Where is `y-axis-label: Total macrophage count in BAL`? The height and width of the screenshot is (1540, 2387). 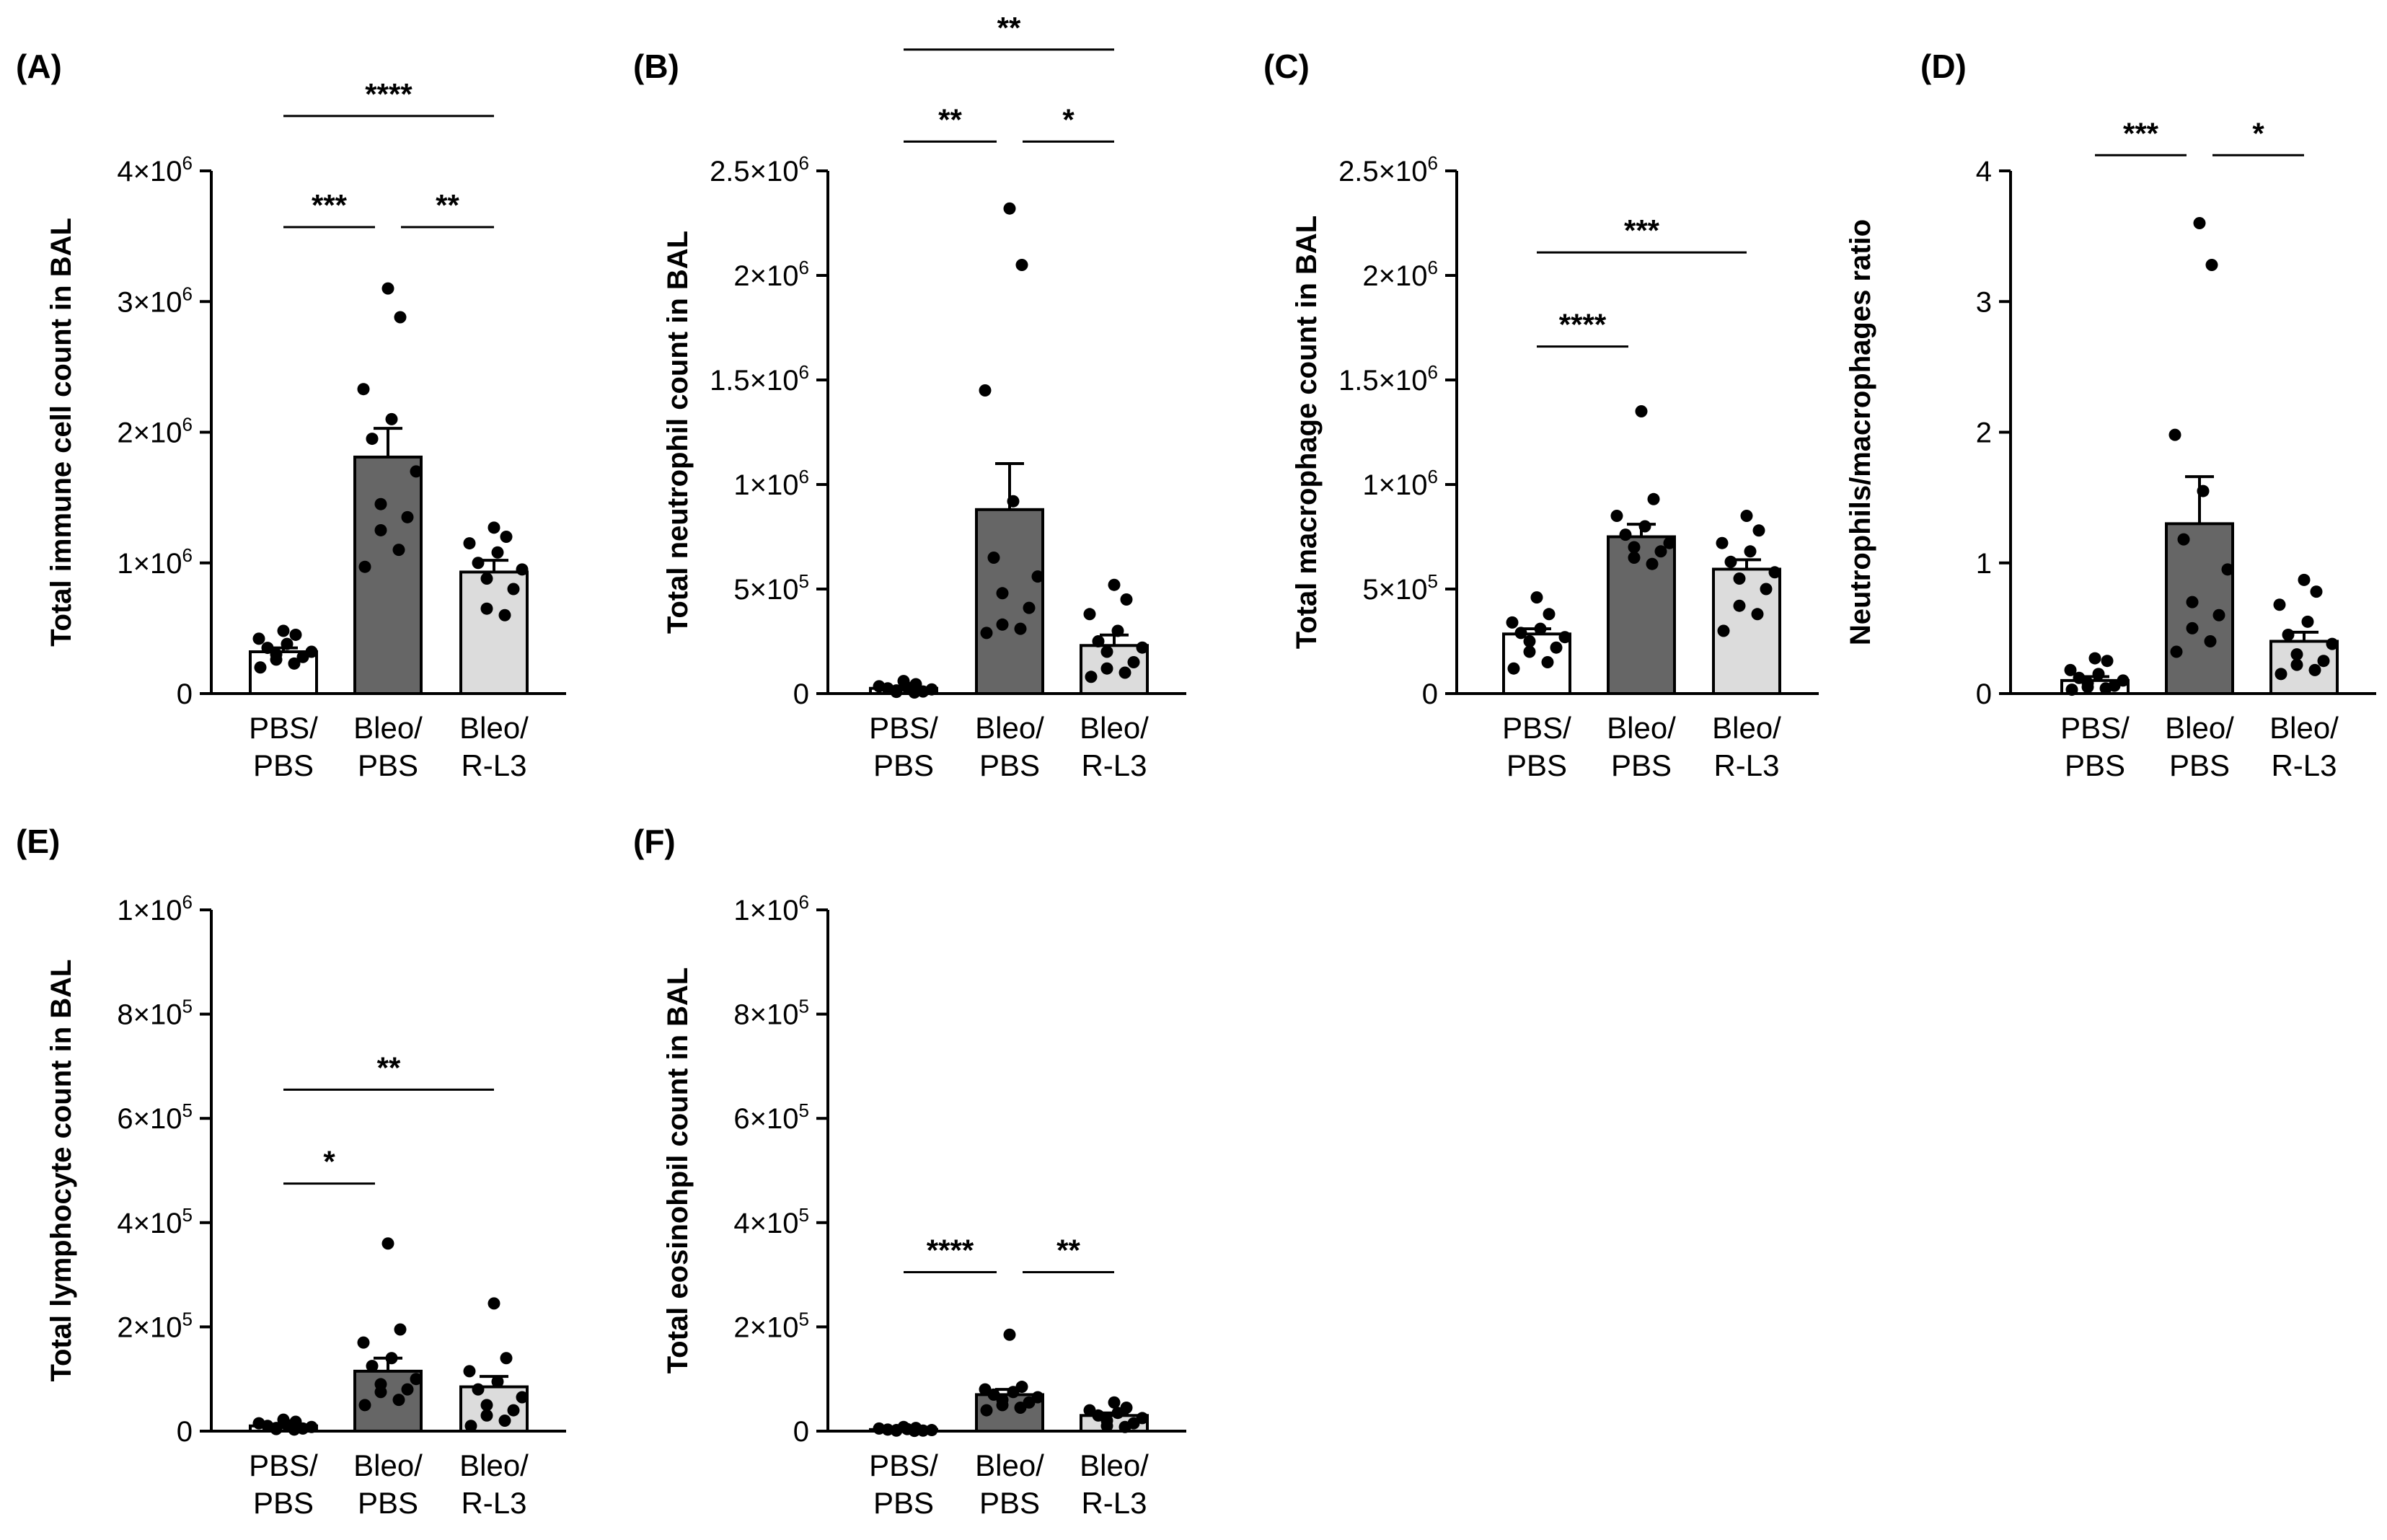 y-axis-label: Total macrophage count in BAL is located at coordinates (1307, 433).